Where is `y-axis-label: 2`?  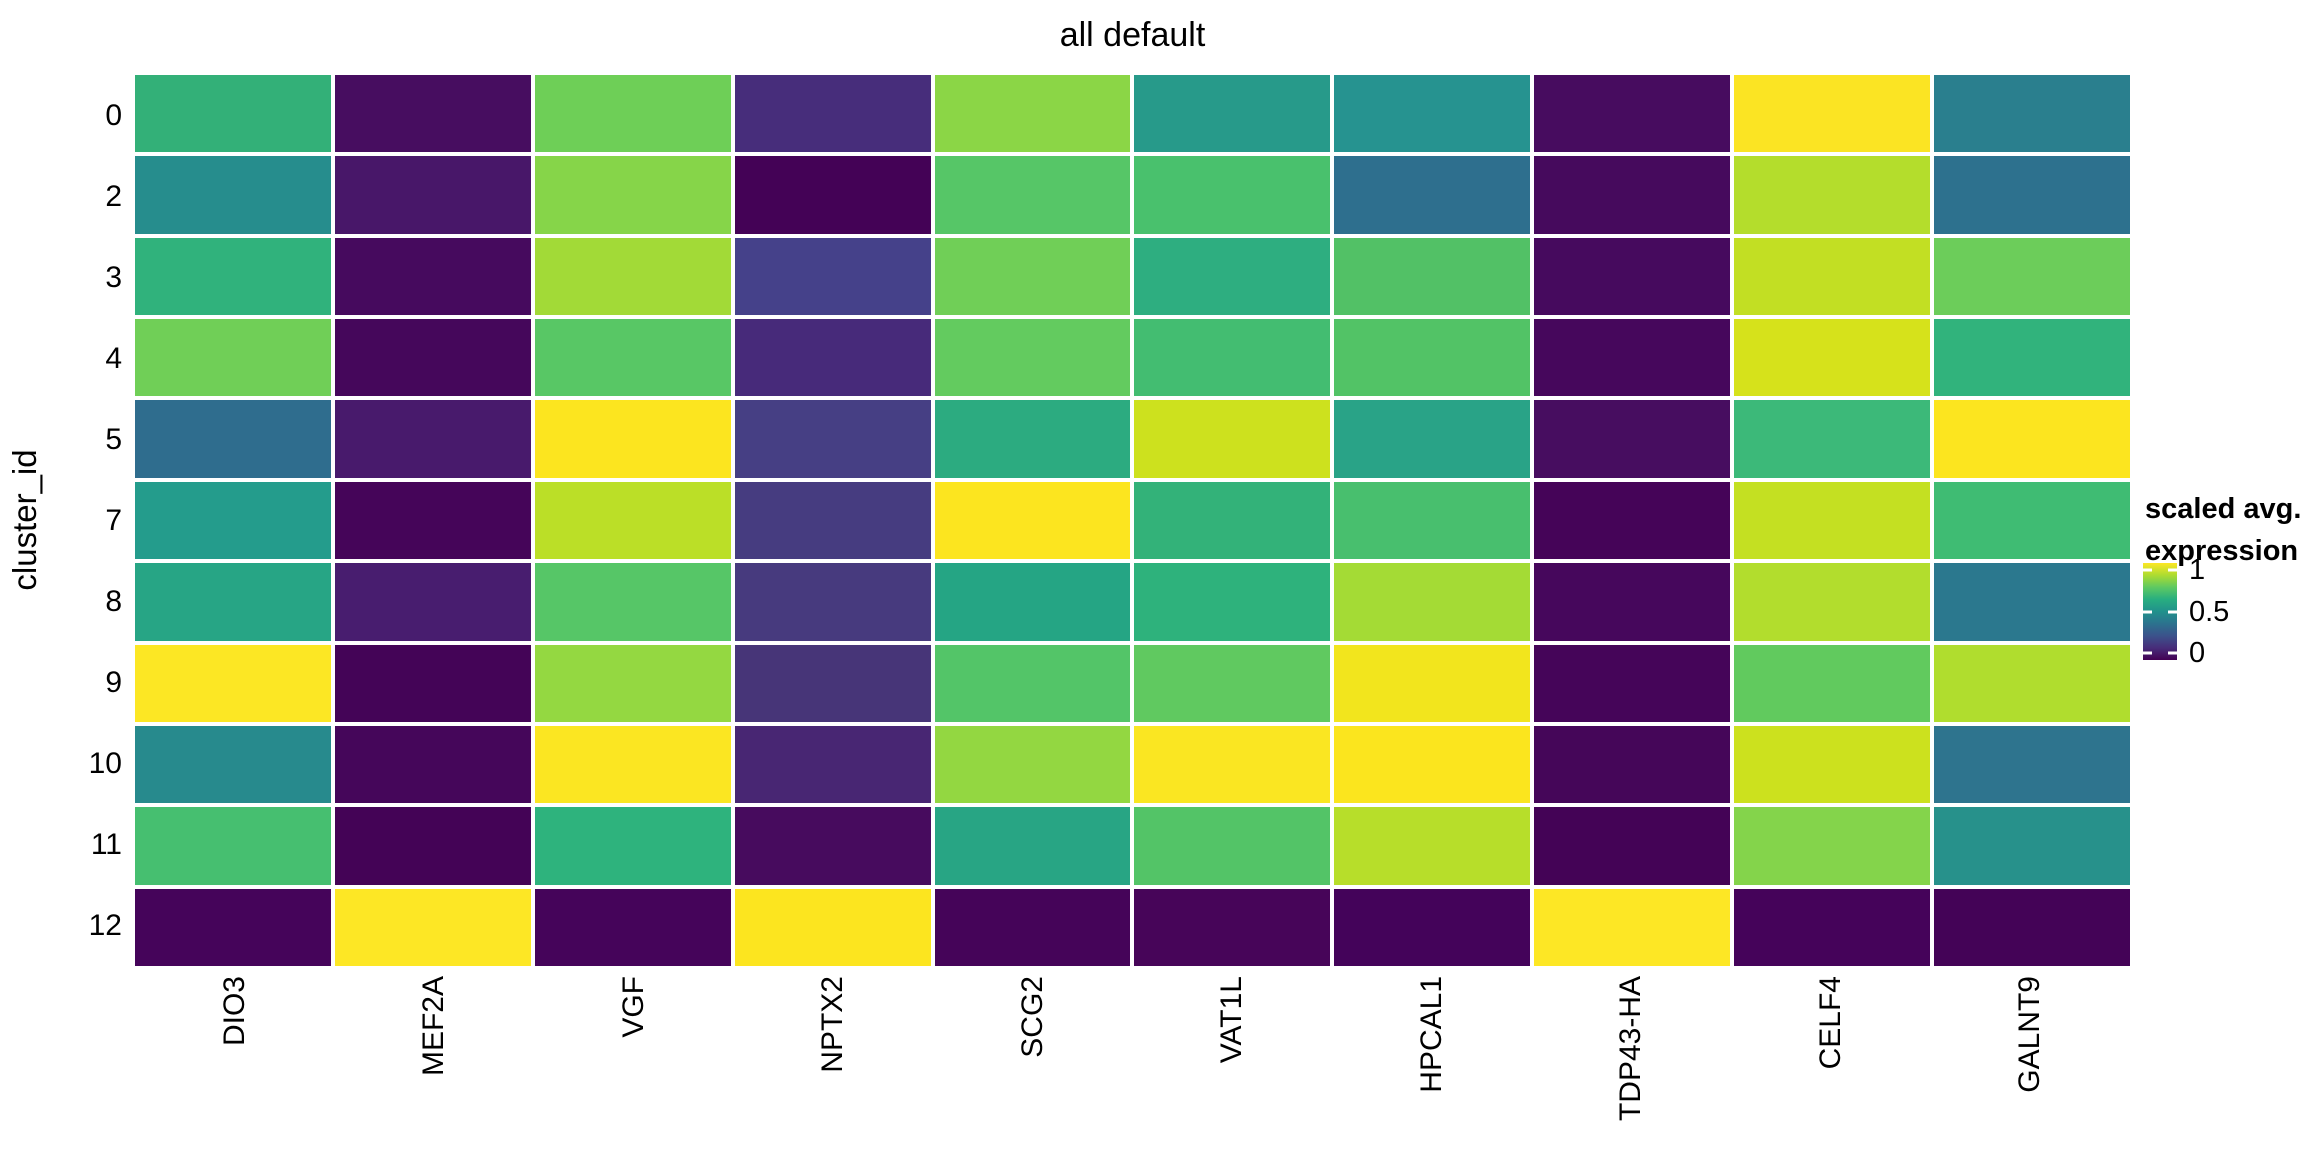 y-axis-label: 2 is located at coordinates (113, 196).